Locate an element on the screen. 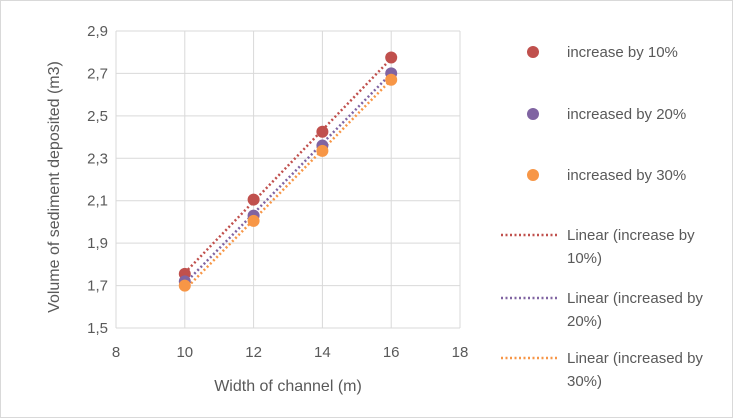 Image resolution: width=734 pixels, height=420 pixels. legend-label: Linear (increase by is located at coordinates (631, 235).